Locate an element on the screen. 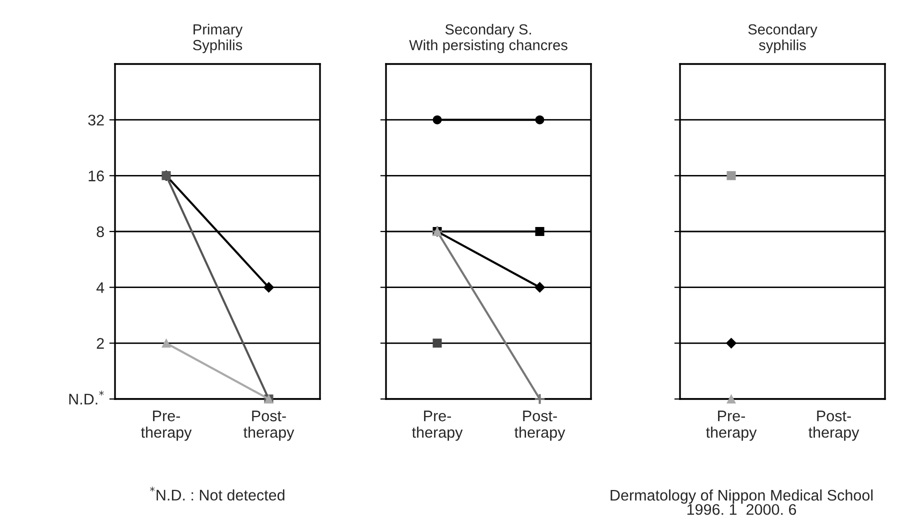  y-tick-label: 32 is located at coordinates (96, 120).